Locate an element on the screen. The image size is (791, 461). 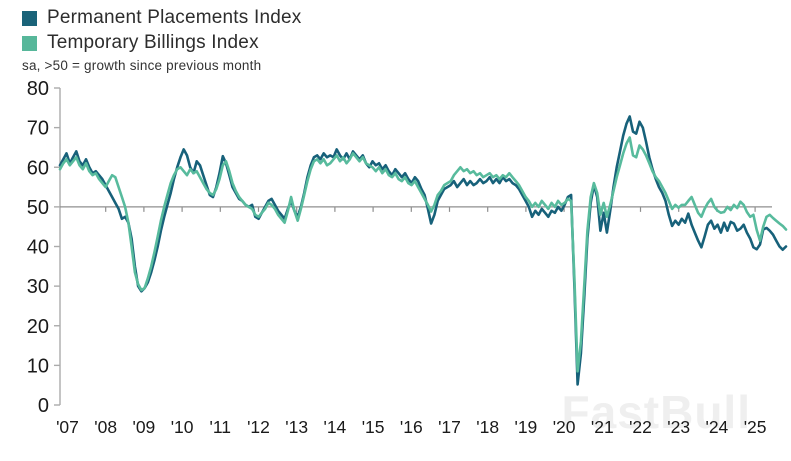
x-tick-label: '24 is located at coordinates (716, 427).